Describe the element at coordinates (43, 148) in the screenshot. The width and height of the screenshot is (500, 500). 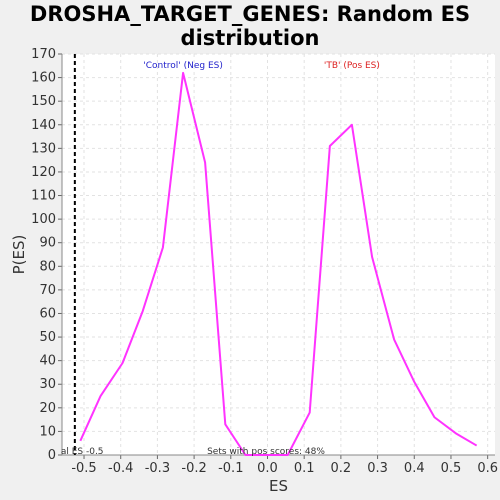
I see `y-tick-label: 130` at that location.